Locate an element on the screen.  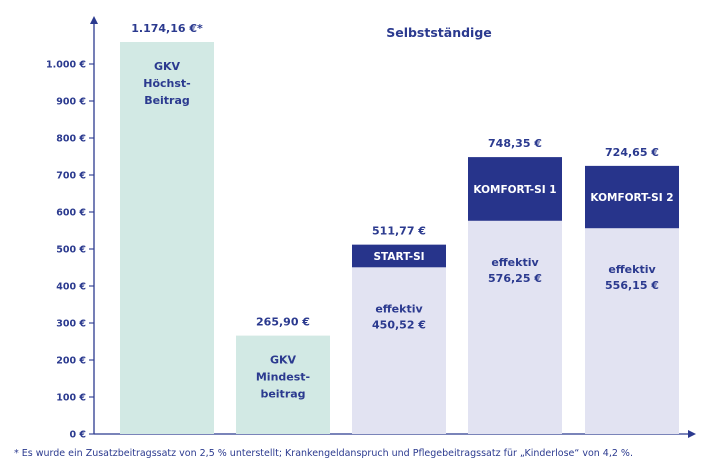
bar-inner-label: beitrag is located at coordinates (282, 394).